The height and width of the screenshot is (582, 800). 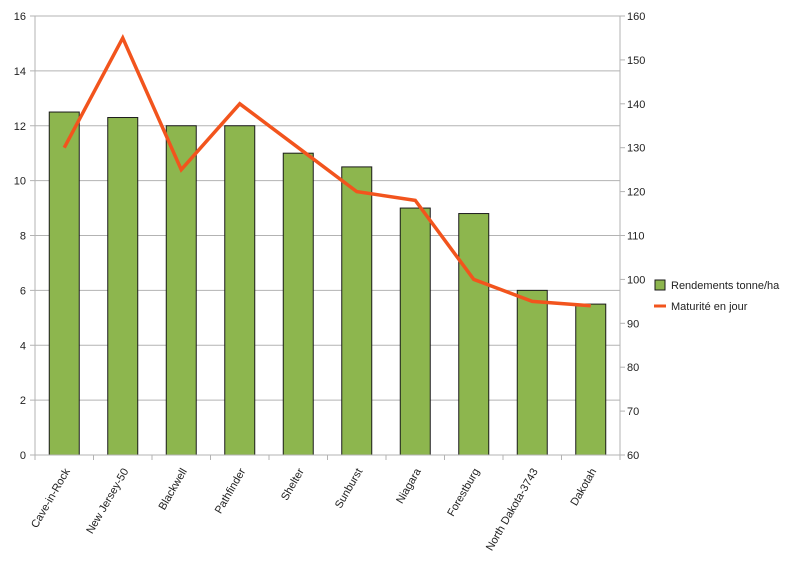 I want to click on category-label: Pathfinder, so click(x=231, y=491).